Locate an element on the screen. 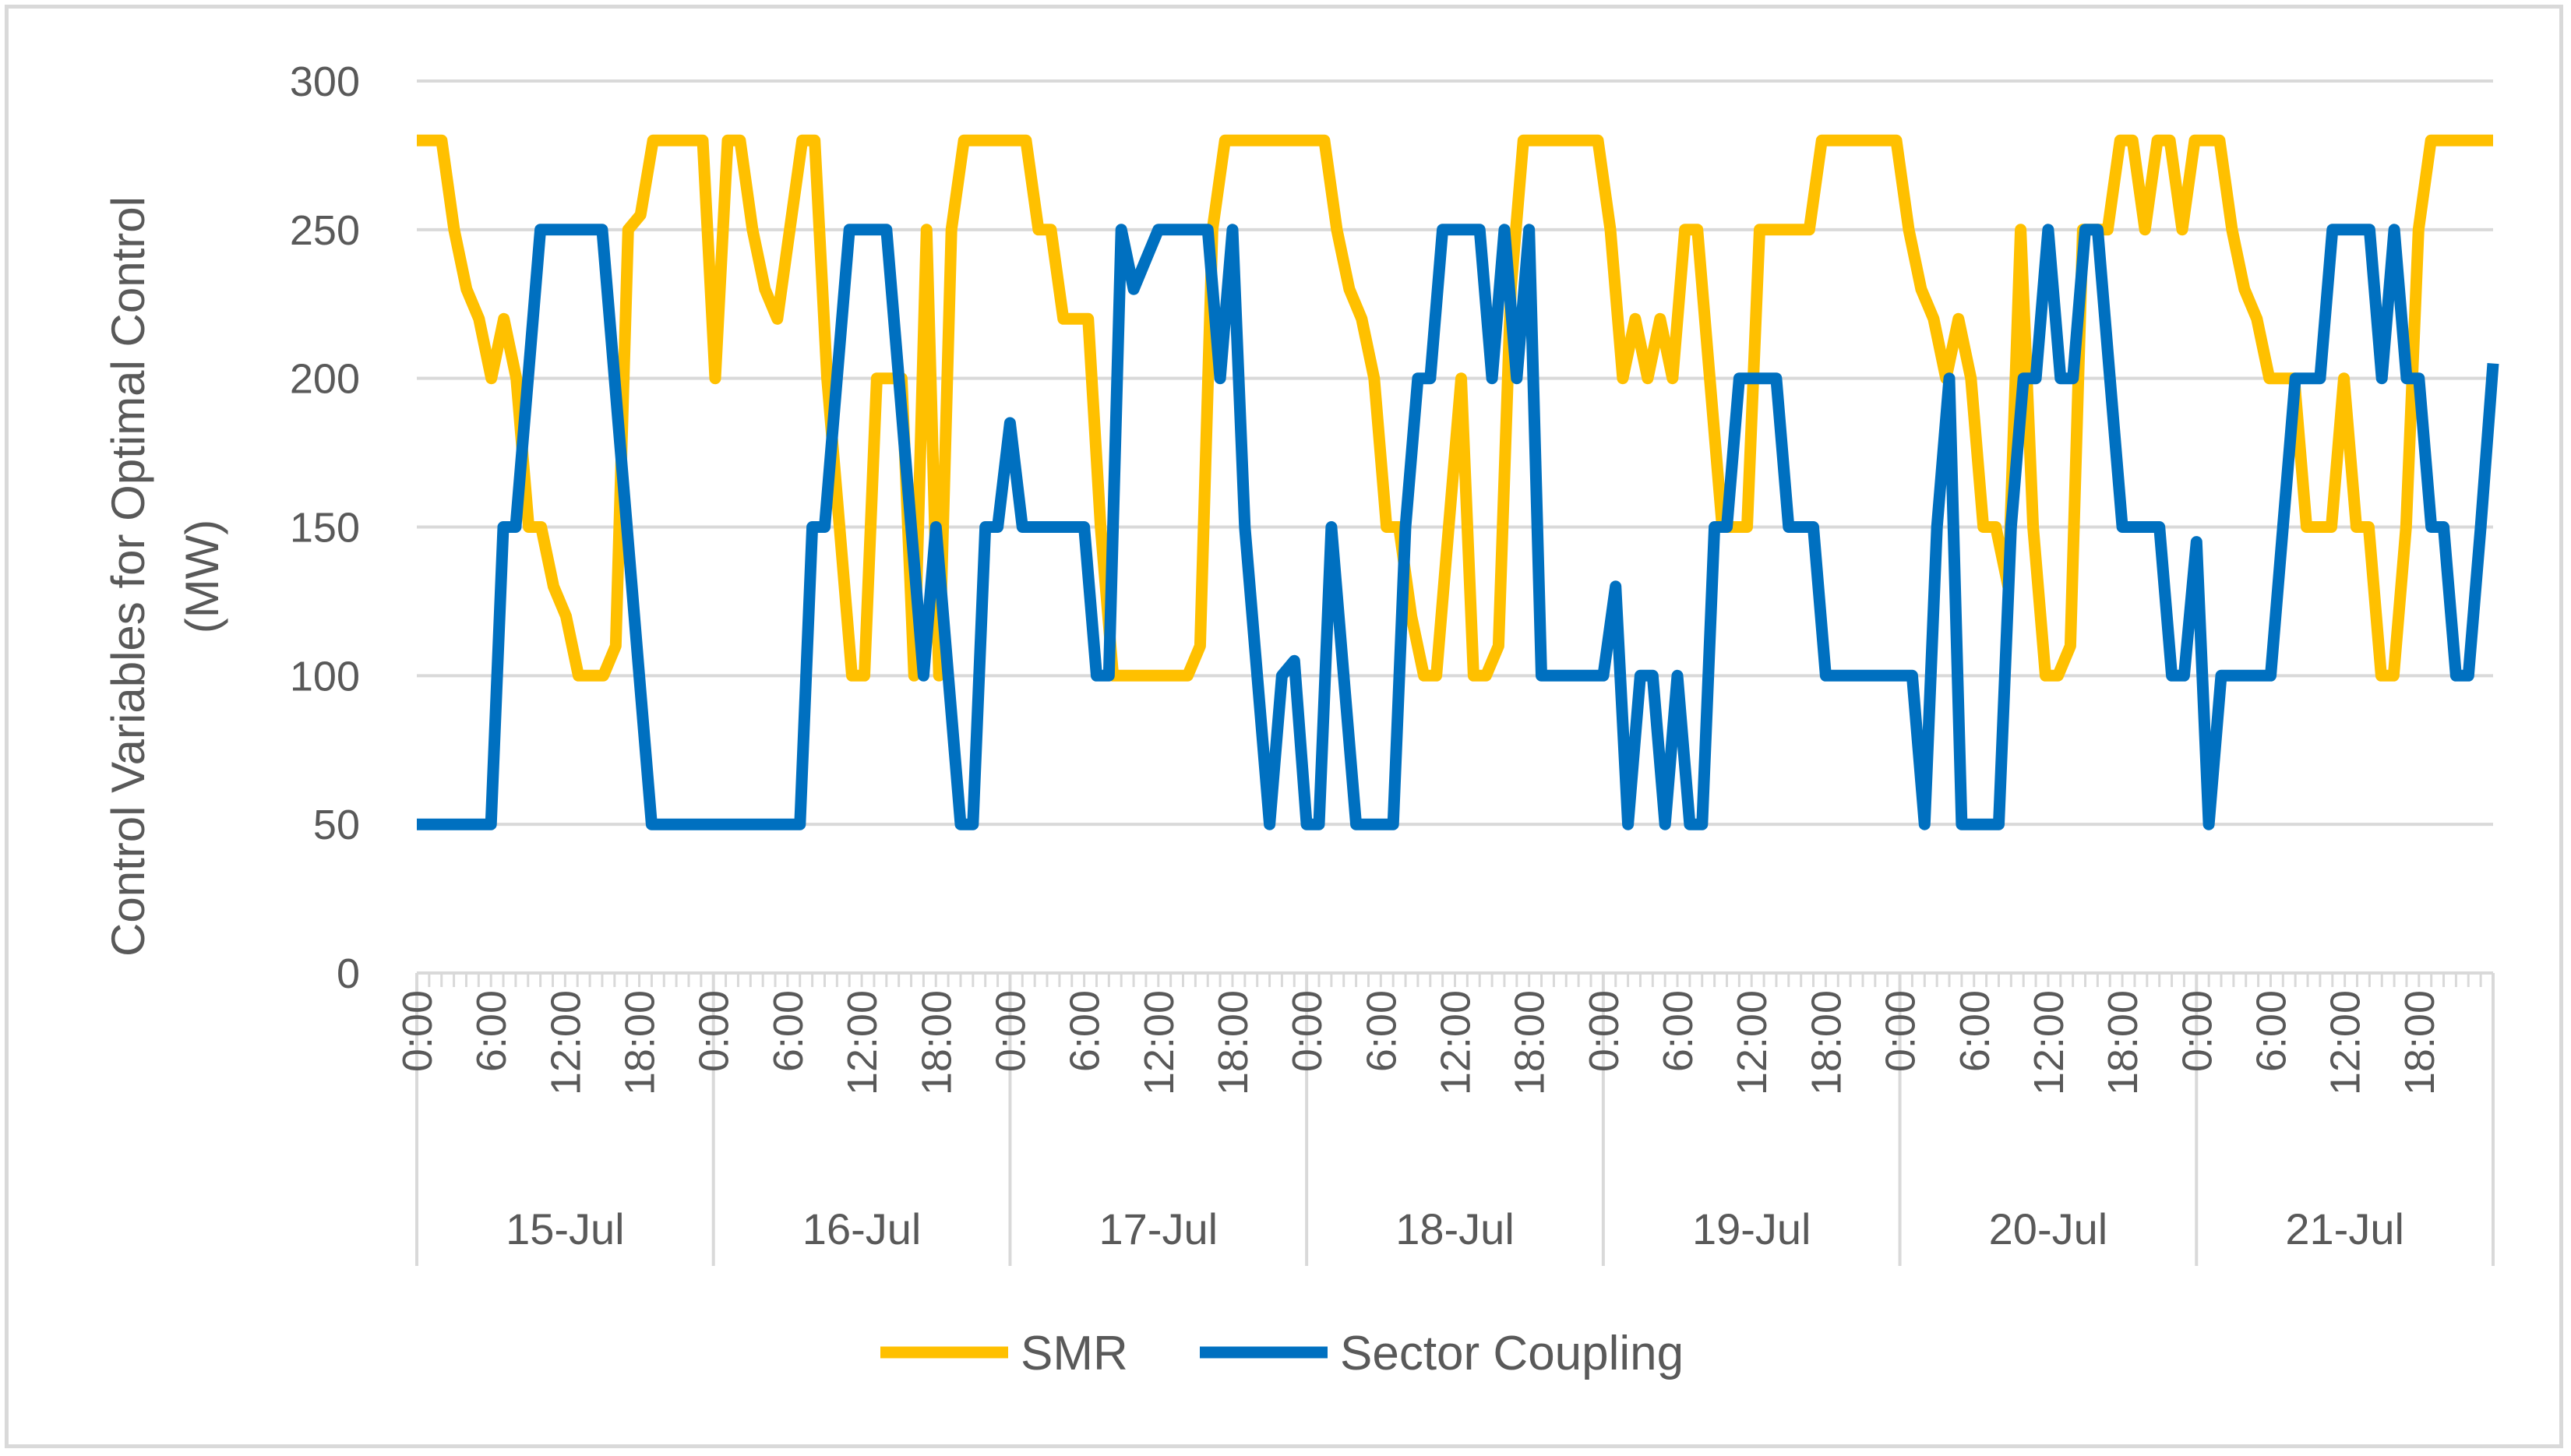  legend-label-sector-coupling: Sector Coupling is located at coordinates (1512, 1354).